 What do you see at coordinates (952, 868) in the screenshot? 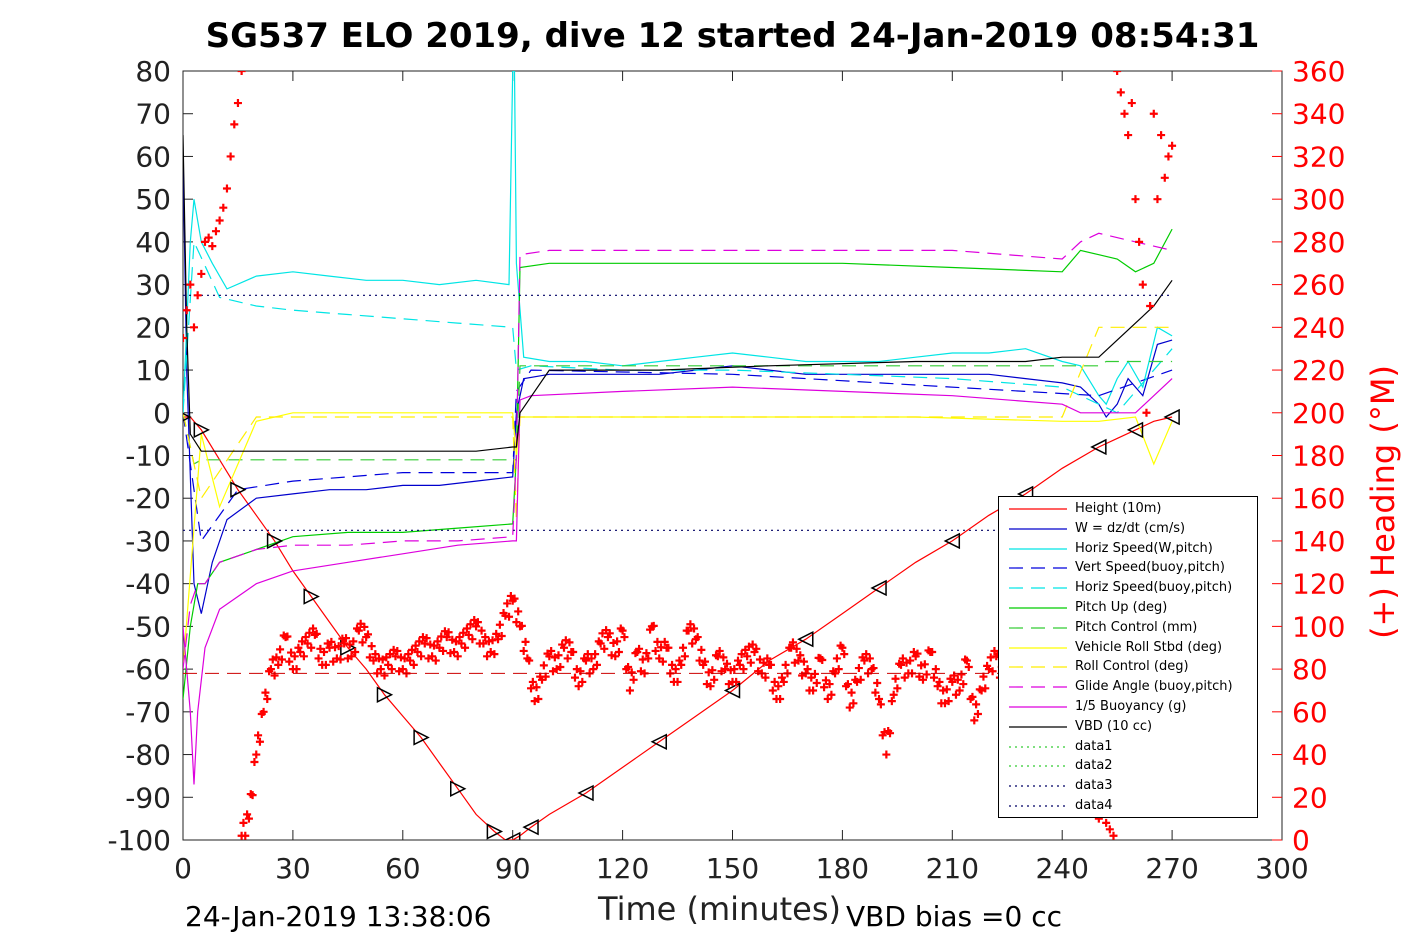
I see `x-tick-label: 210` at bounding box center [952, 868].